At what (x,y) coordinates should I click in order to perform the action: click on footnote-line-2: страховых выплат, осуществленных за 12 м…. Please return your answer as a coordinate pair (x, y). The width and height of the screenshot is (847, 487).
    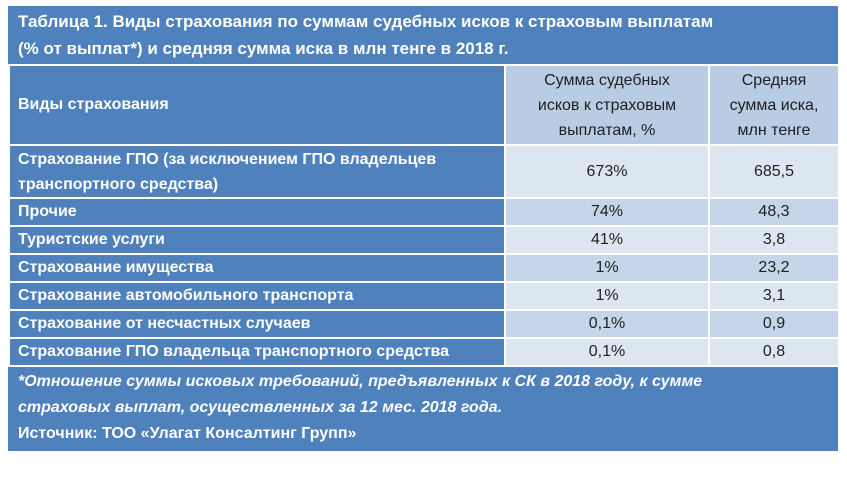
    Looking at the image, I should click on (260, 407).